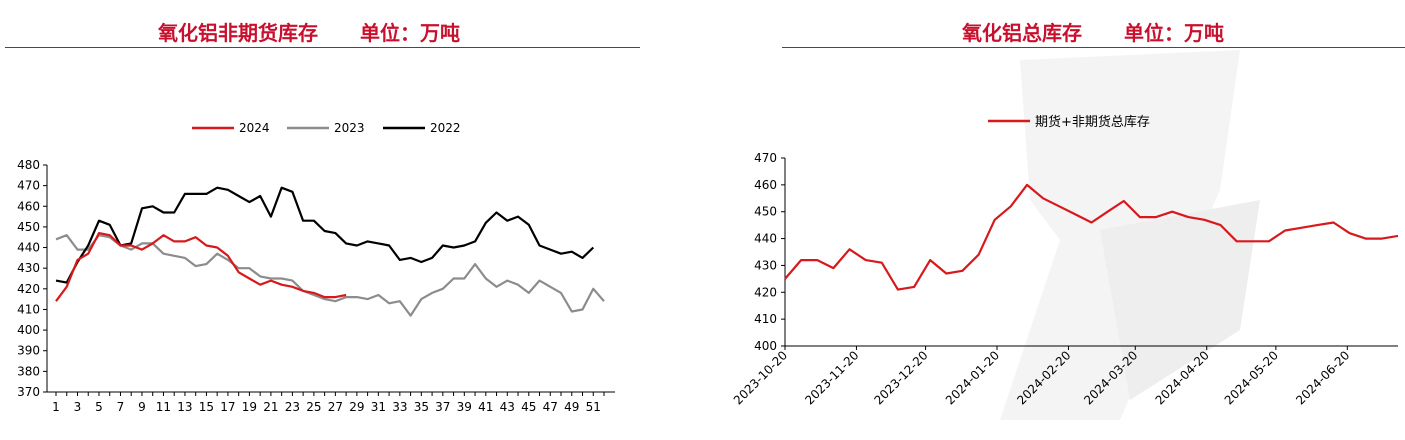  I want to click on left-y-tick-label: 450, so click(28, 227).